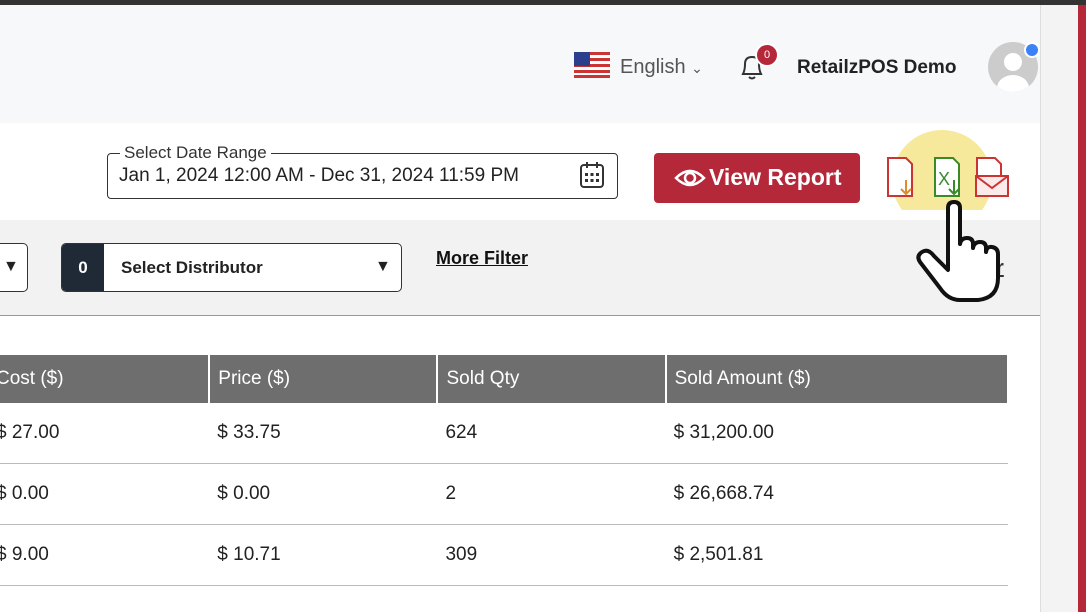 The image size is (1086, 612). I want to click on table-cell: $ 31,200.00, so click(836, 433).